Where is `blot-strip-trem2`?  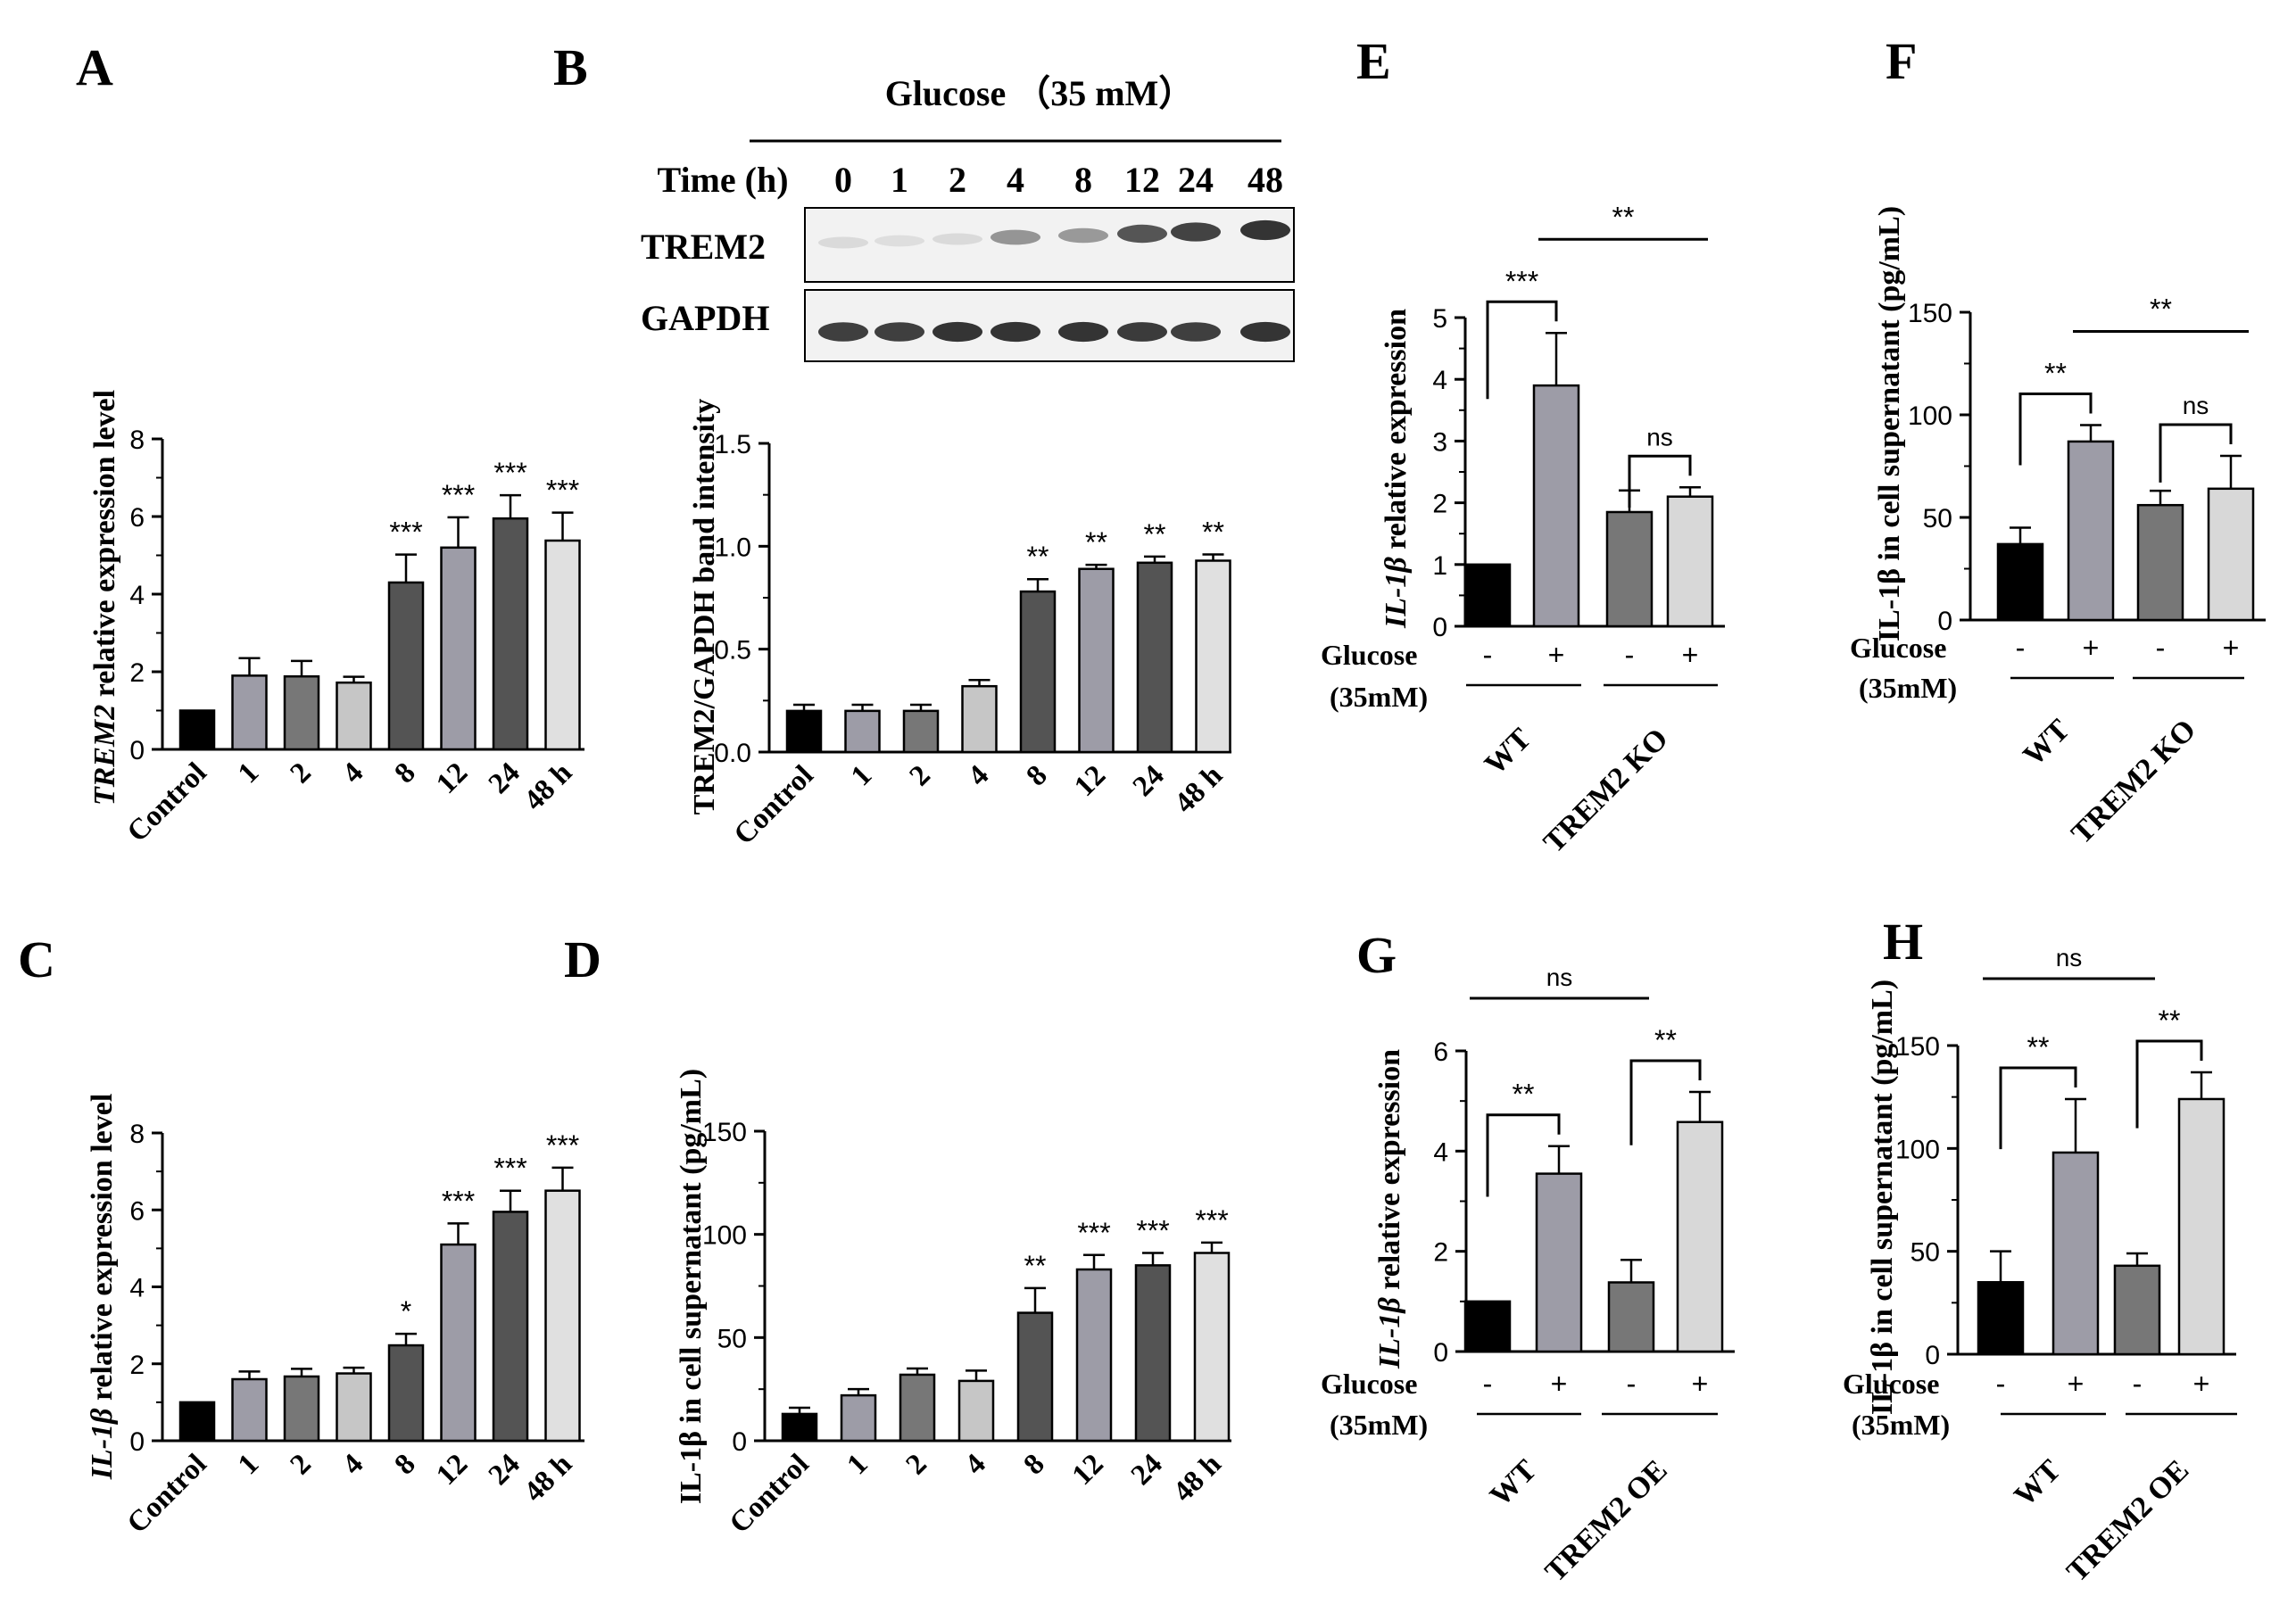
blot-strip-trem2 is located at coordinates (1049, 245).